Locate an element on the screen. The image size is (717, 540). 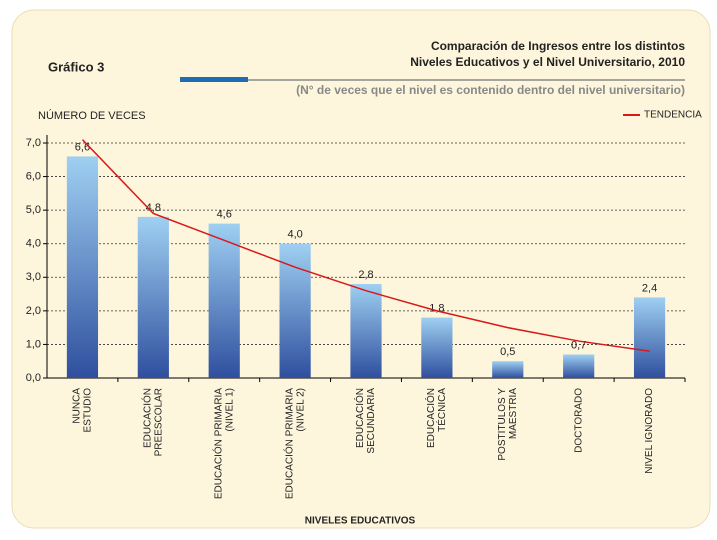
x-tick-label: NIVEL IGNORADO is located at coordinates (649, 431).